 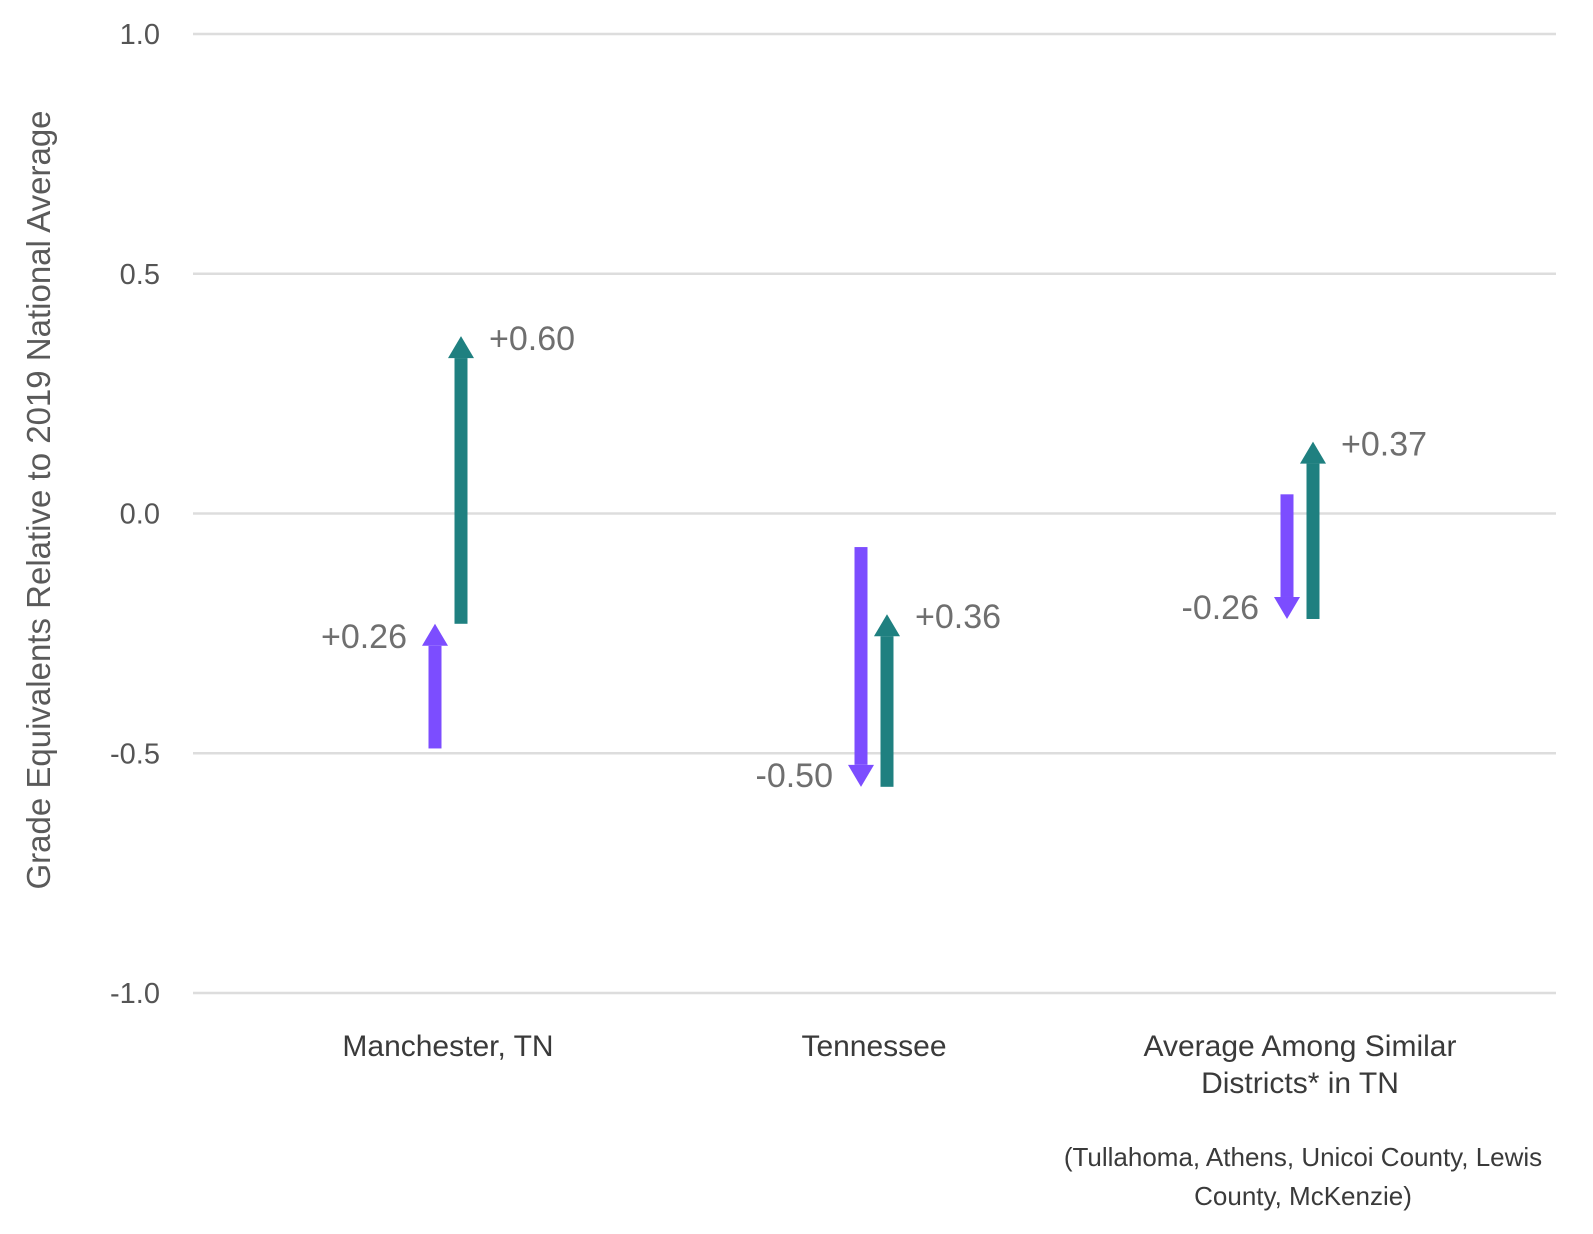 I want to click on y-tick-label: 0.5, so click(x=140, y=275).